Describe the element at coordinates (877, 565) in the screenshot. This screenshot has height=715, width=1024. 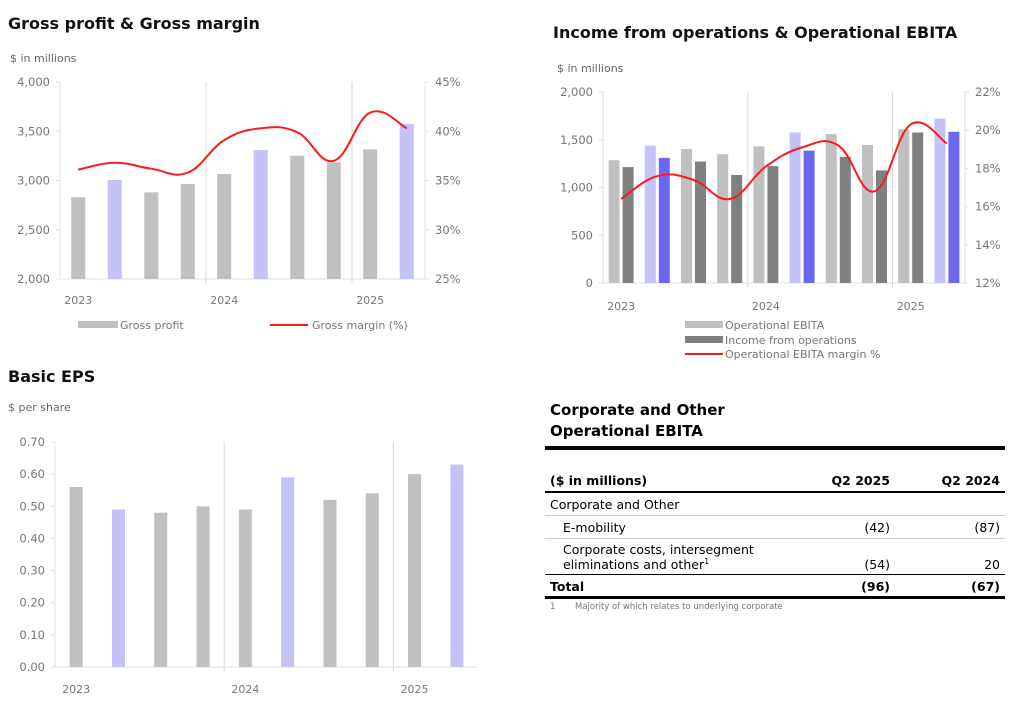
I see `row-value-q2-2025: (54)` at that location.